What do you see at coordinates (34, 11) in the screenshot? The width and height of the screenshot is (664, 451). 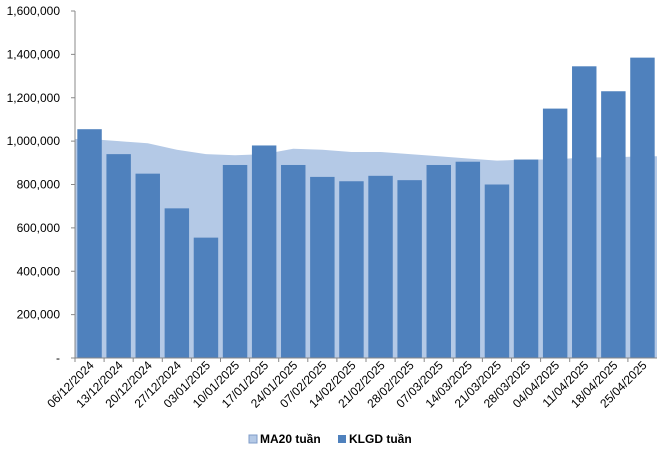 I see `y-tick-label: 1,600,000` at bounding box center [34, 11].